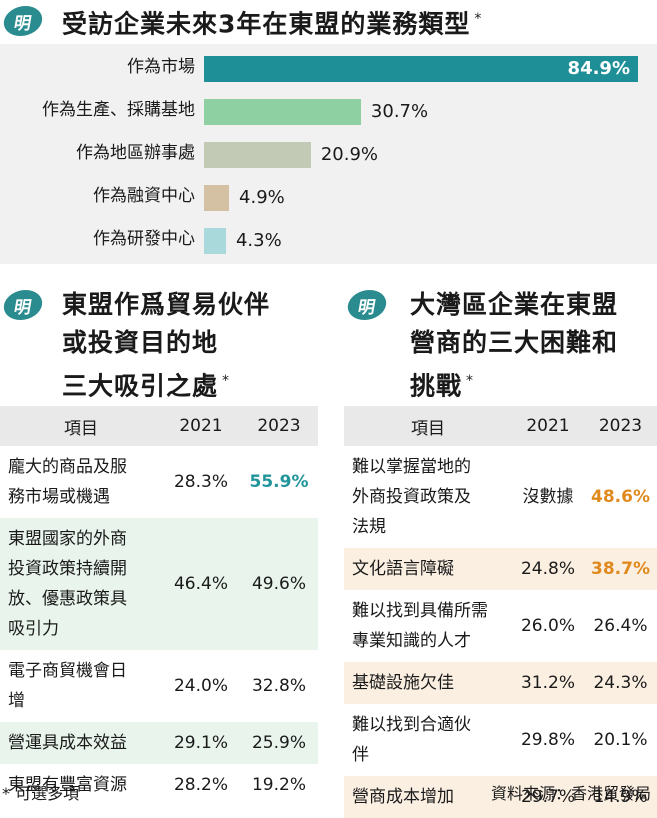 This screenshot has width=657, height=818. What do you see at coordinates (403, 569) in the screenshot?
I see `row-item-line: 文化語言障礙` at bounding box center [403, 569].